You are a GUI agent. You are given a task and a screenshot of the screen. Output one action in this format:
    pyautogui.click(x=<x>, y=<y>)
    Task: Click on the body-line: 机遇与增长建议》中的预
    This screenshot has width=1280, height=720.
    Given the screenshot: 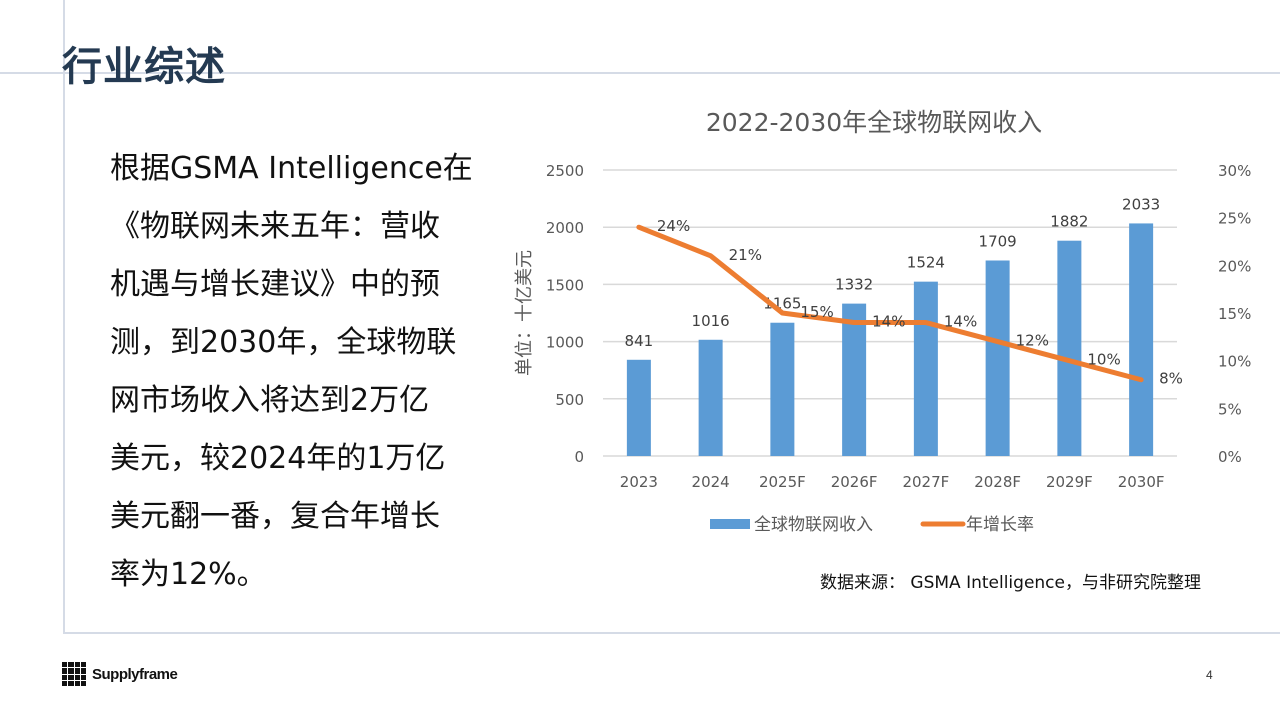 What is the action you would take?
    pyautogui.click(x=275, y=284)
    